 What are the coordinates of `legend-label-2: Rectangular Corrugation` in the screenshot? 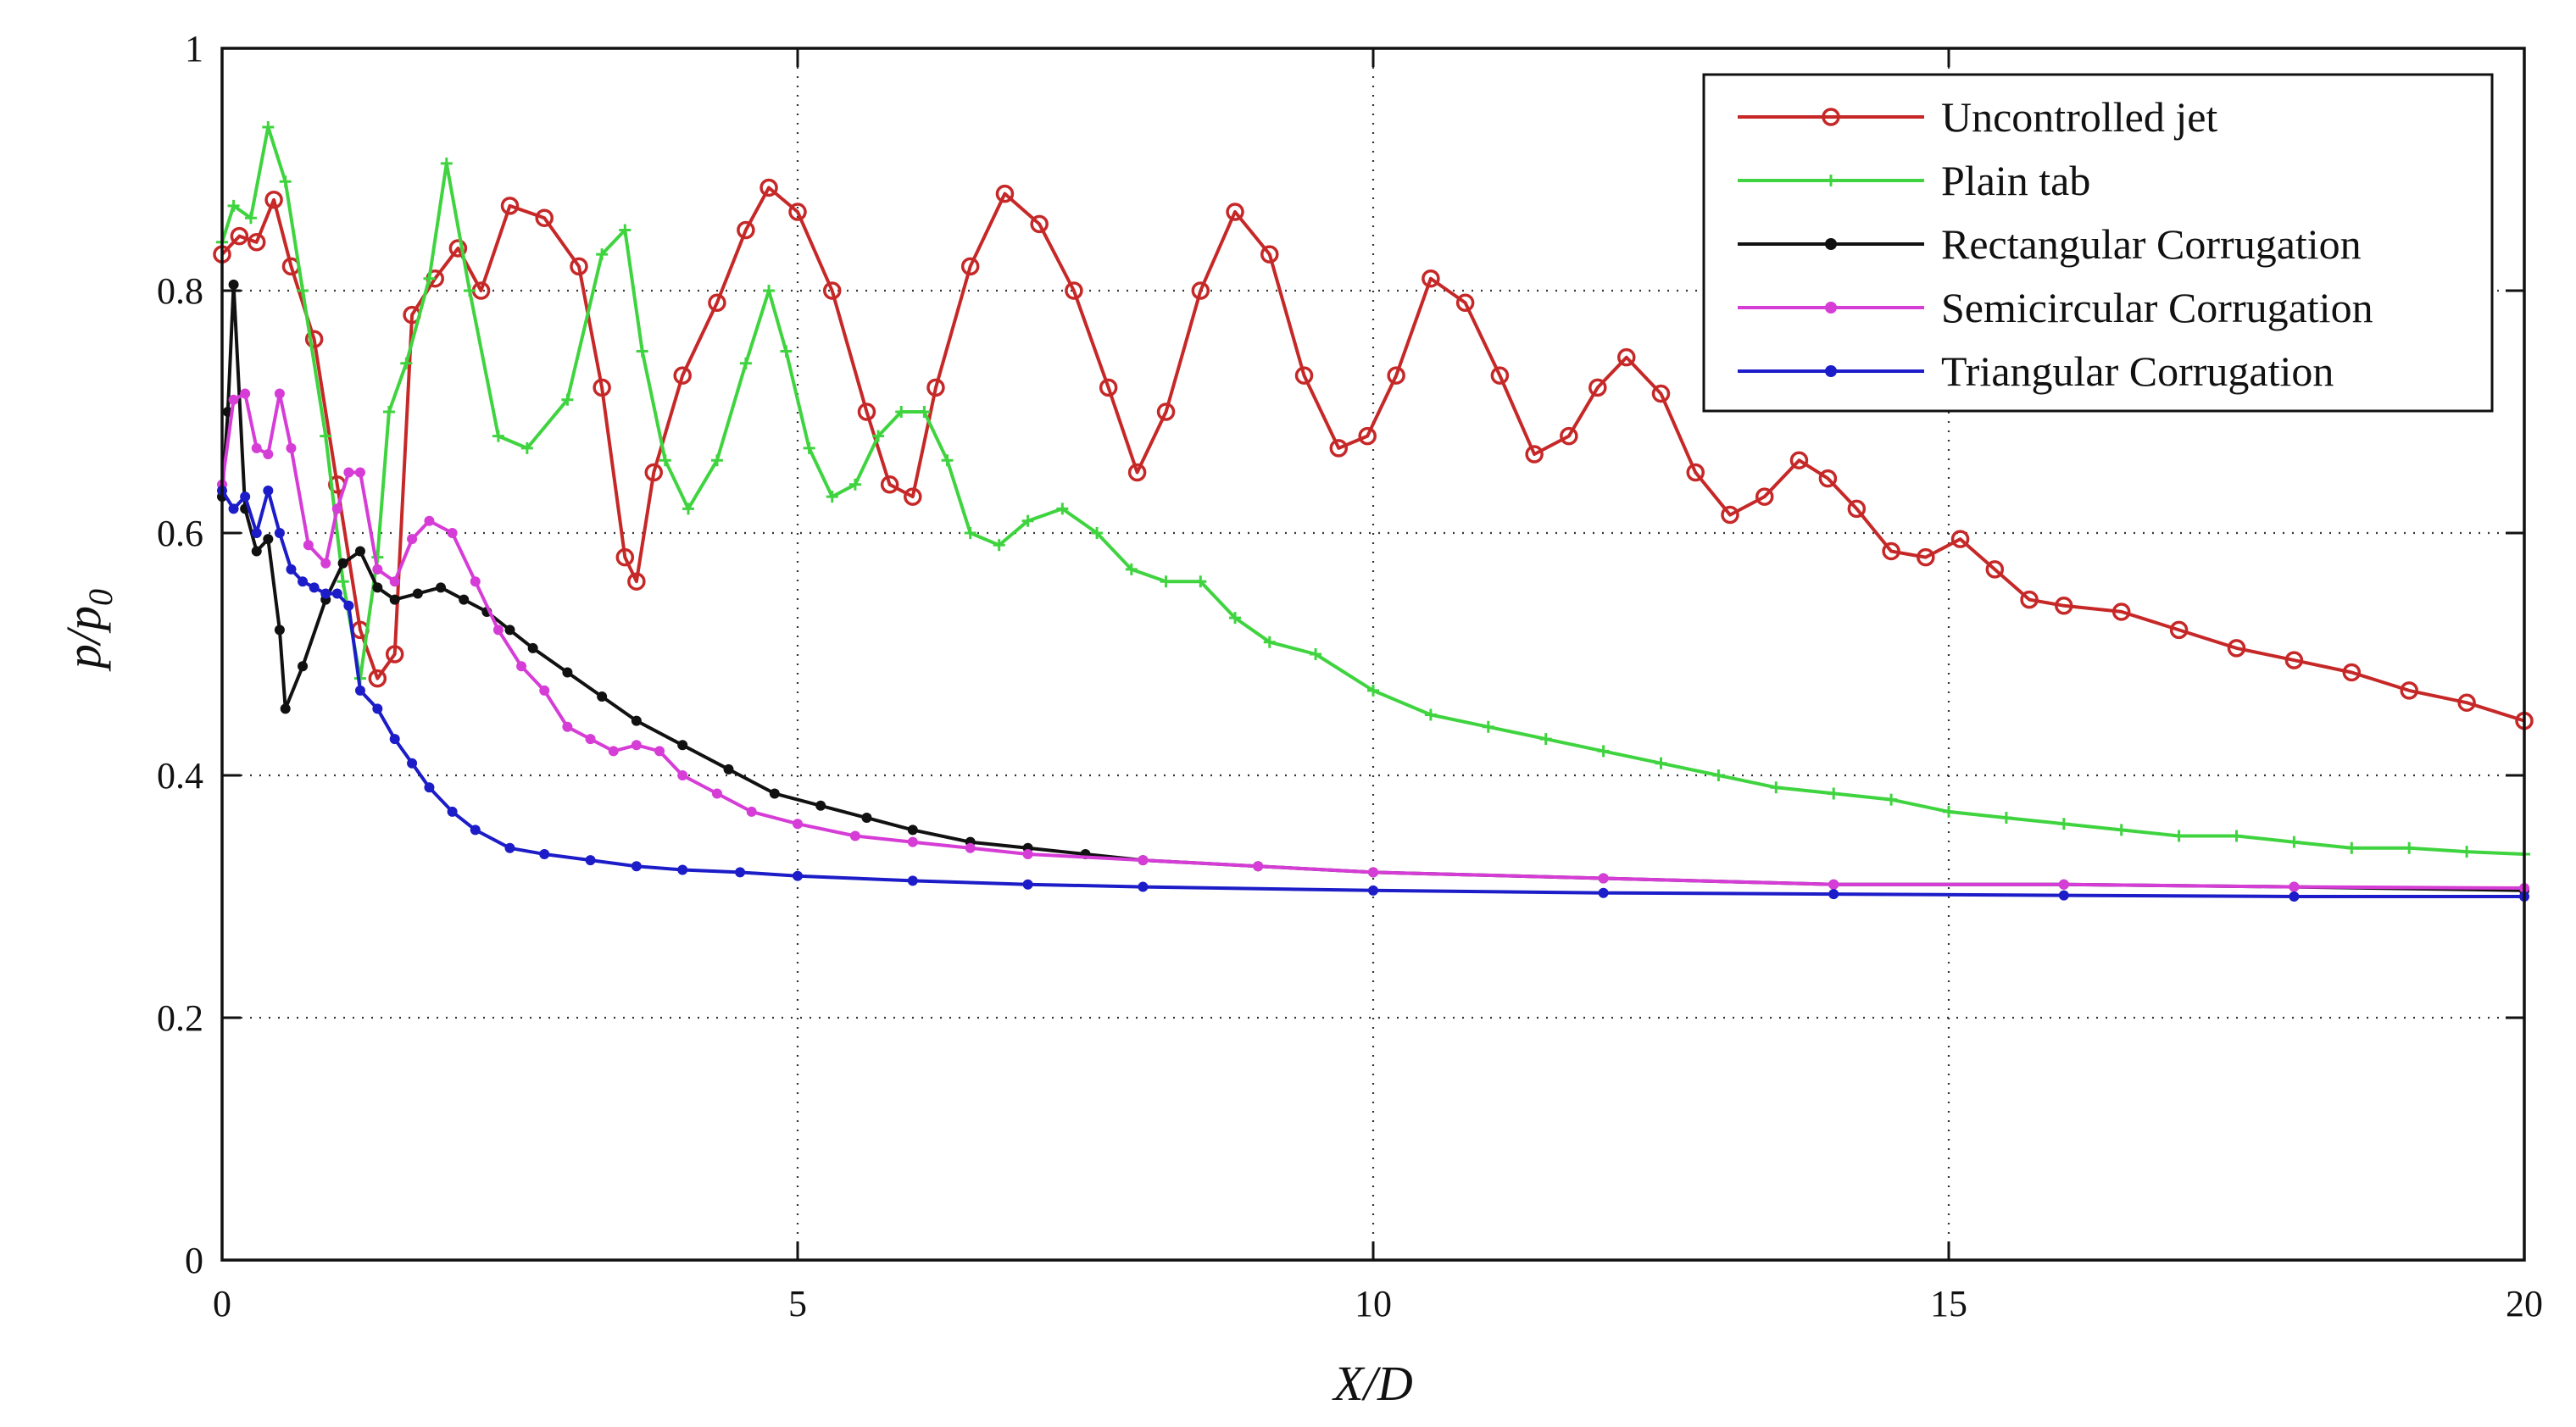 It's located at (2151, 244).